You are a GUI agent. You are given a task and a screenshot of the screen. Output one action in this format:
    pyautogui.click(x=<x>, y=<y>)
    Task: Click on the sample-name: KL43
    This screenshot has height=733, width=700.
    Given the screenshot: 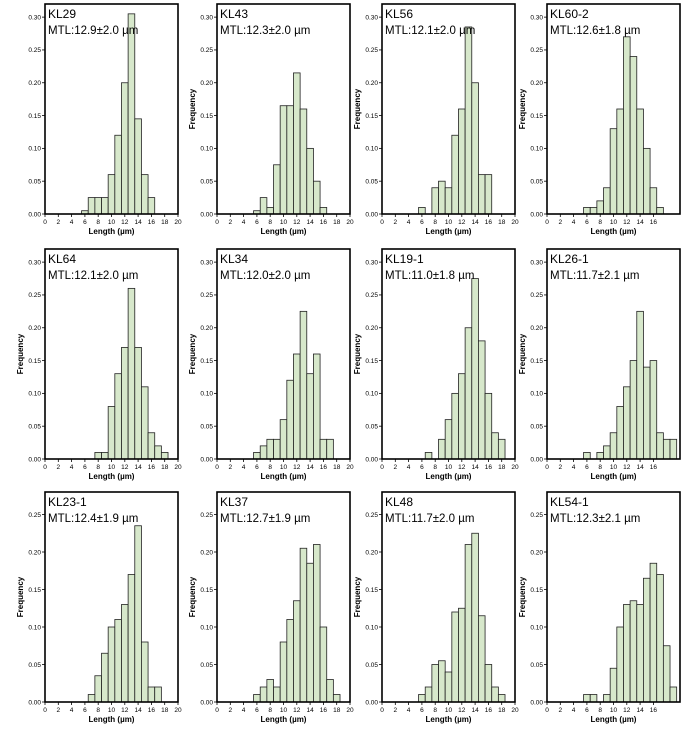 What is the action you would take?
    pyautogui.click(x=234, y=14)
    